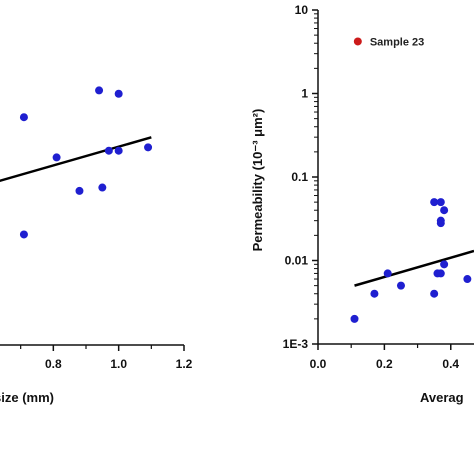 Image resolution: width=474 pixels, height=474 pixels. Describe the element at coordinates (442, 397) in the screenshot. I see `right-x-axis-label: Averag` at that location.